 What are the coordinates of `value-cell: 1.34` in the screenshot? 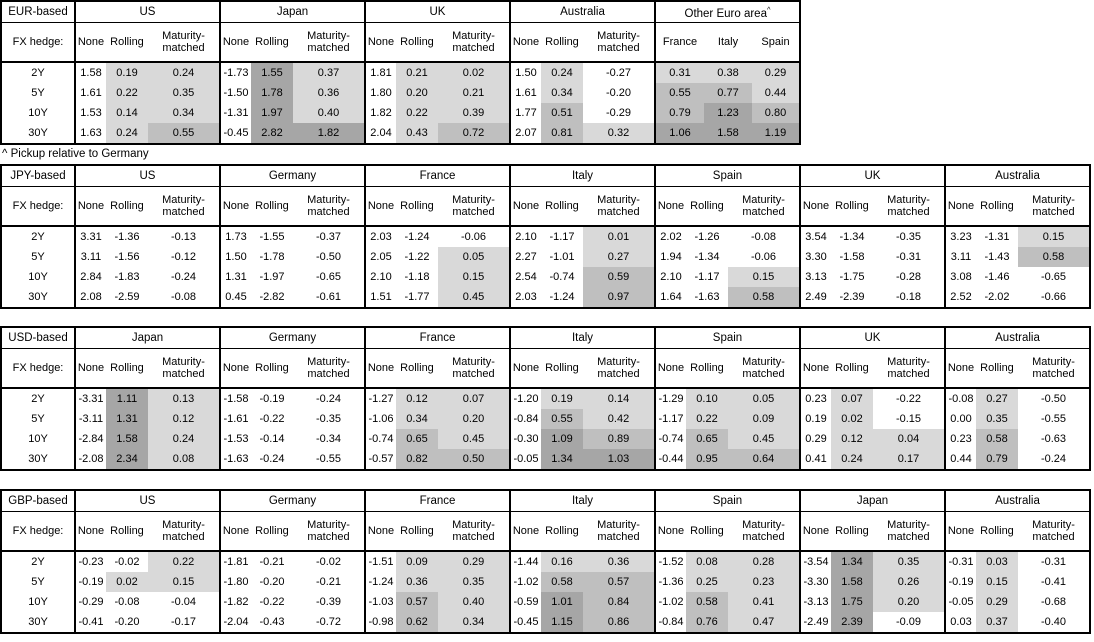 It's located at (852, 561).